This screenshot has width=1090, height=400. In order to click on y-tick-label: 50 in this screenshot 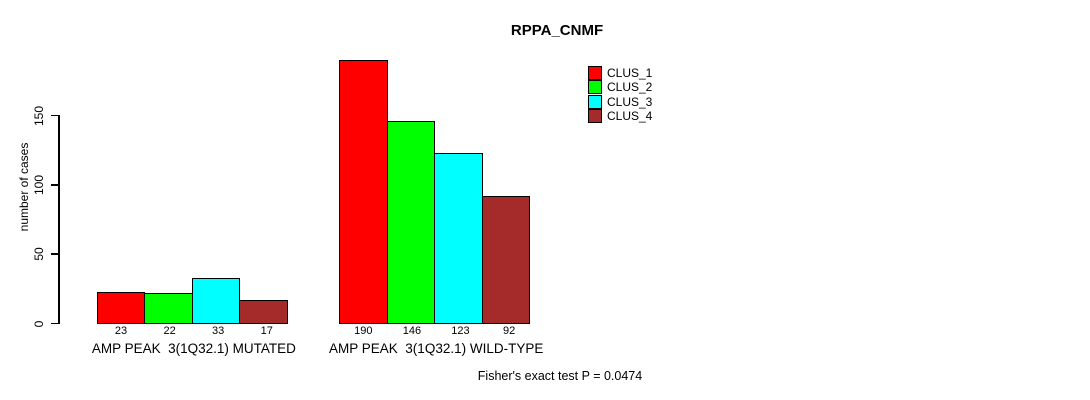, I will do `click(39, 254)`.